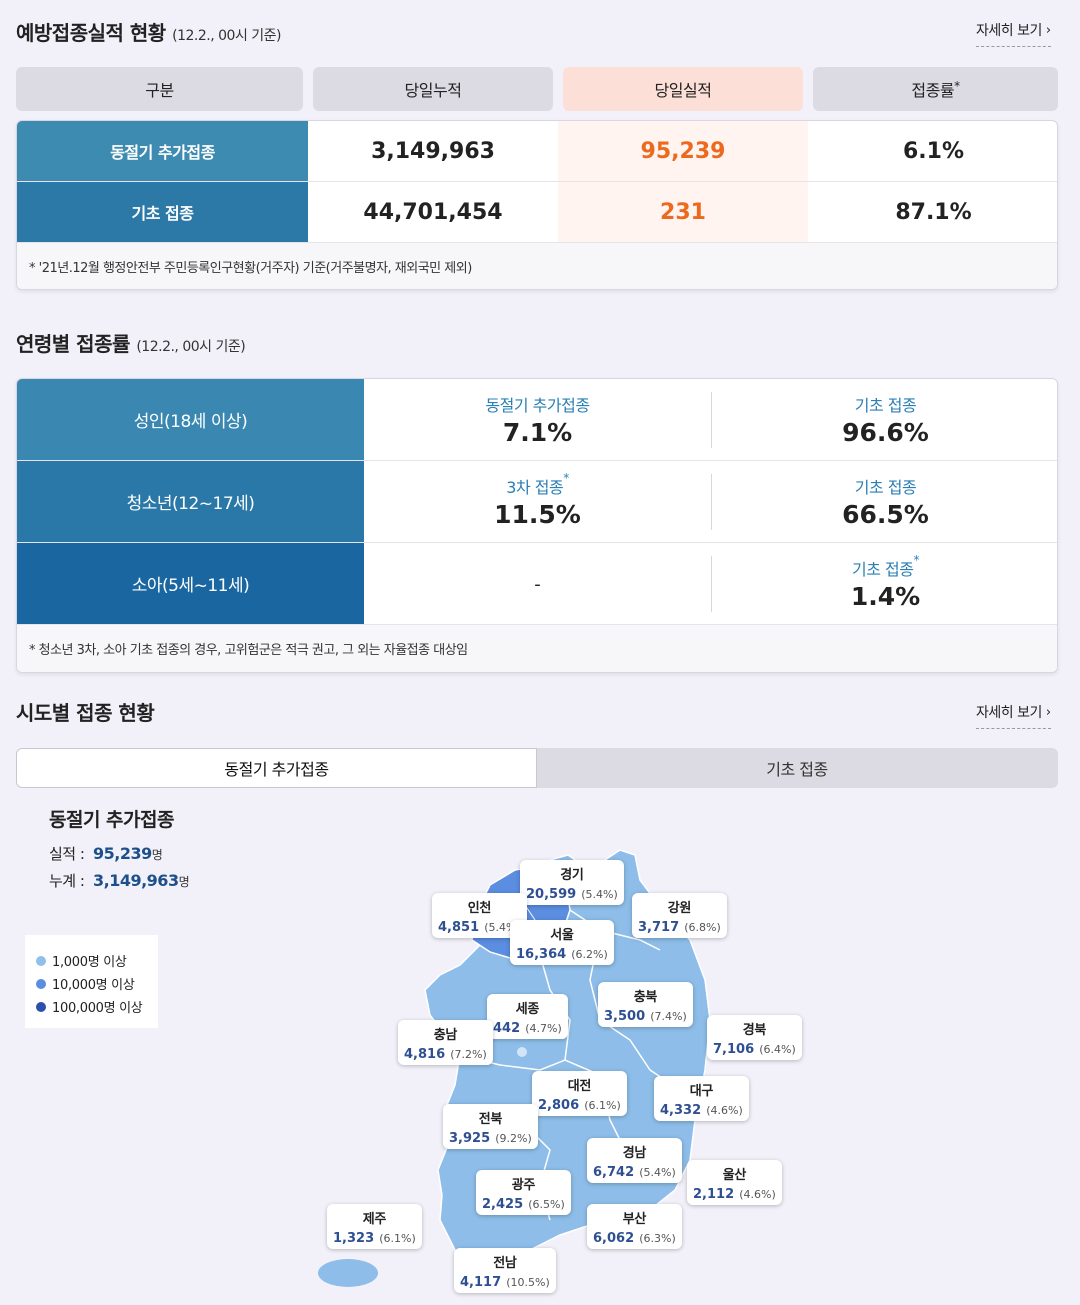 This screenshot has height=1305, width=1080. Describe the element at coordinates (645, 1004) in the screenshot. I see `region-label-chungbuk: 충북 3,500 (7.4%)` at that location.